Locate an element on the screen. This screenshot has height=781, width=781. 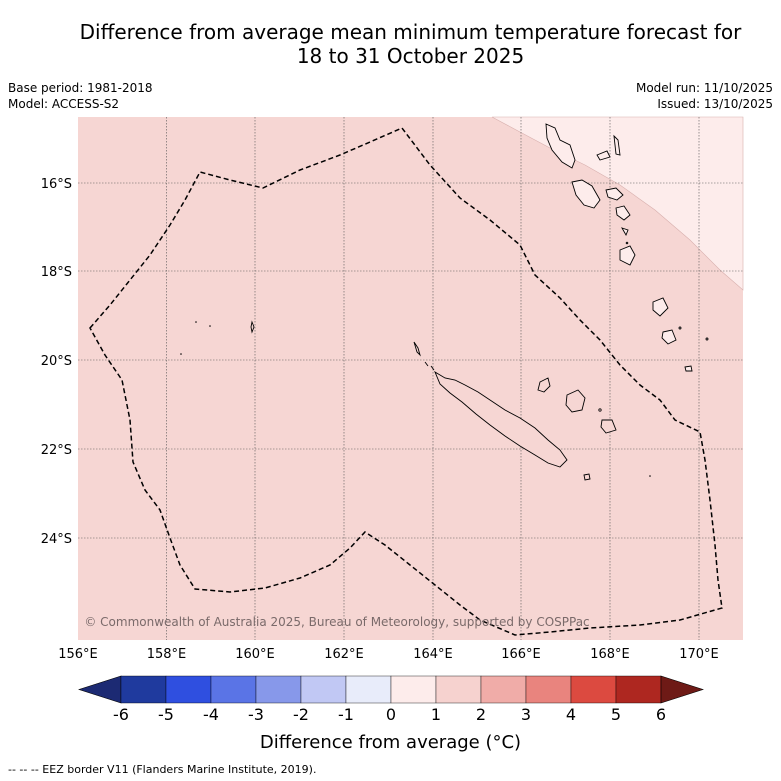
mare-island is located at coordinates (608, 426).